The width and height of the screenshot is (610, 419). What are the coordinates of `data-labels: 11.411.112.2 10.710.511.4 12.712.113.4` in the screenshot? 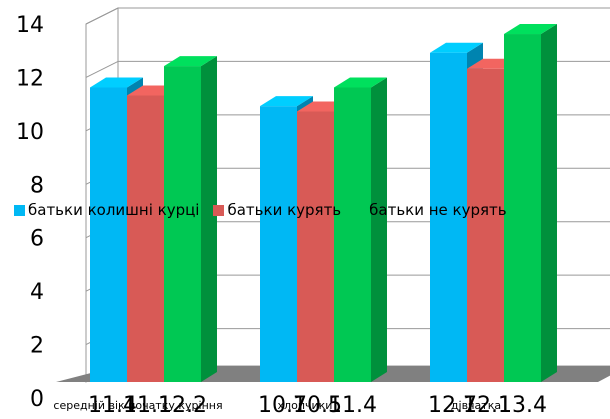 It's located at (317, 405).